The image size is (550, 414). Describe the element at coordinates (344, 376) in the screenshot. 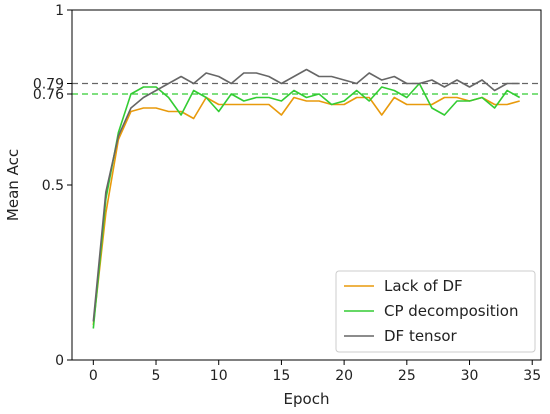

I see `x-tick-label: 20` at that location.